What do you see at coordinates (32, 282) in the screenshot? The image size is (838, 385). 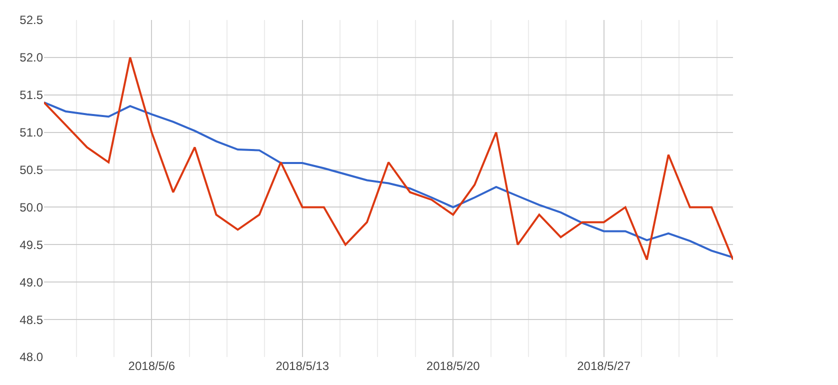 I see `y-tick-label: 49.0` at bounding box center [32, 282].